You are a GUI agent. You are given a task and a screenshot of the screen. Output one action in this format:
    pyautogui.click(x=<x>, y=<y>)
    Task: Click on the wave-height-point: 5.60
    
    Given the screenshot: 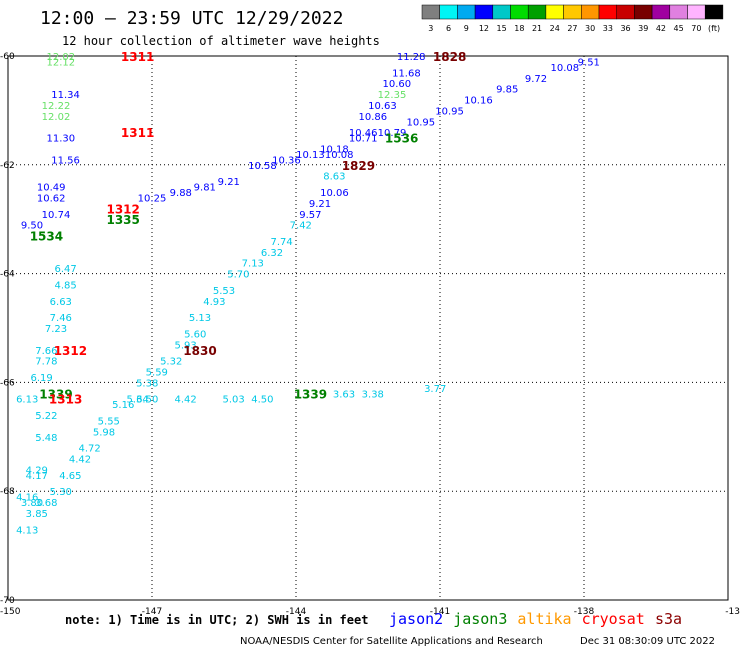 What is the action you would take?
    pyautogui.click(x=195, y=334)
    